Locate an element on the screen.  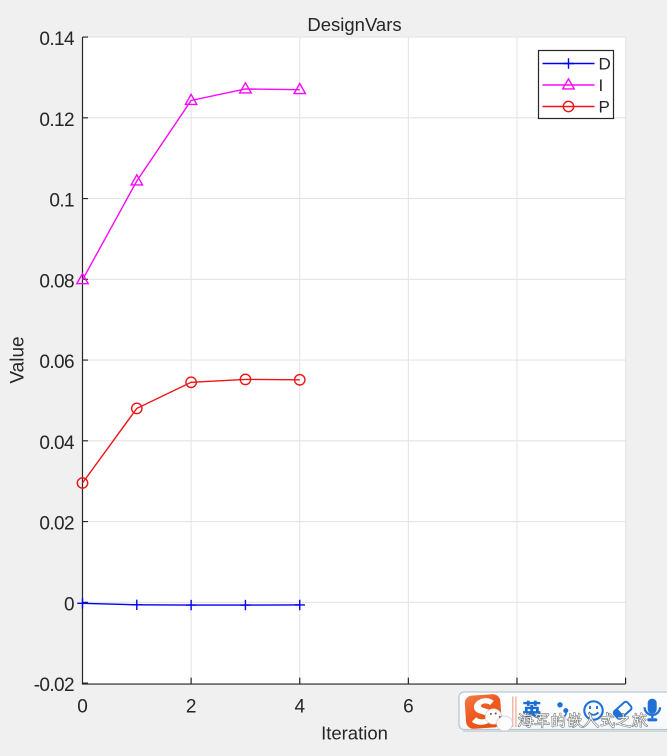
svg-text: Value is located at coordinates (18, 359).